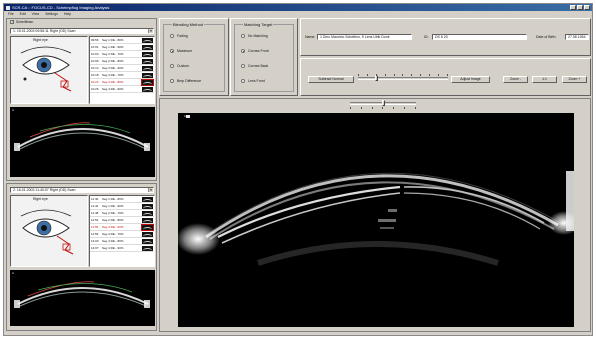 The height and width of the screenshot is (340, 596). What do you see at coordinates (470, 79) in the screenshot?
I see `adjust-image-button: Adjust Image` at bounding box center [470, 79].